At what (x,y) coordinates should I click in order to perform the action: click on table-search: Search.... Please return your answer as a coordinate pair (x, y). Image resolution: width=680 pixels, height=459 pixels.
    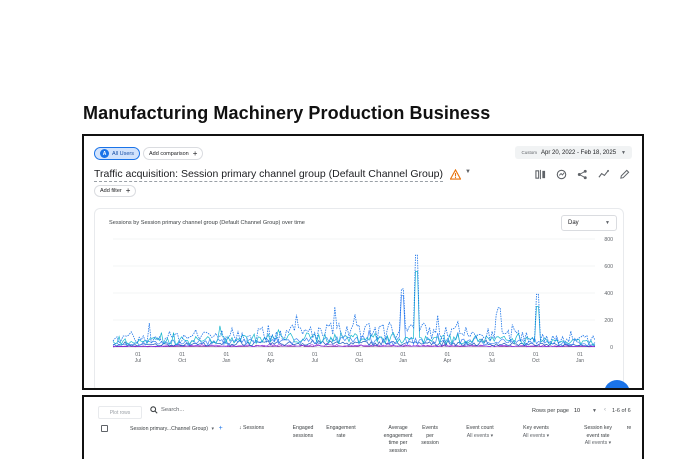
    Looking at the image, I should click on (167, 410).